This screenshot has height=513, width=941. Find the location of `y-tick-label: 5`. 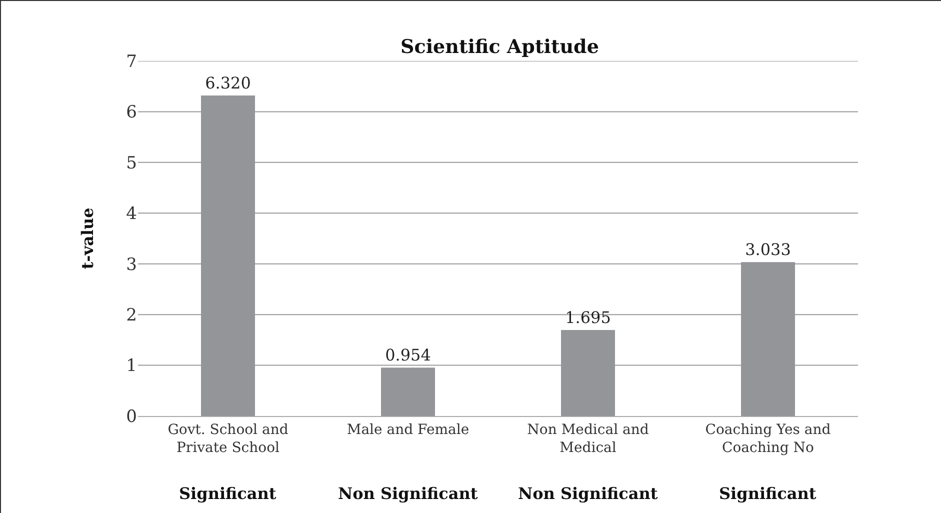

y-tick-label: 5 is located at coordinates (131, 163).